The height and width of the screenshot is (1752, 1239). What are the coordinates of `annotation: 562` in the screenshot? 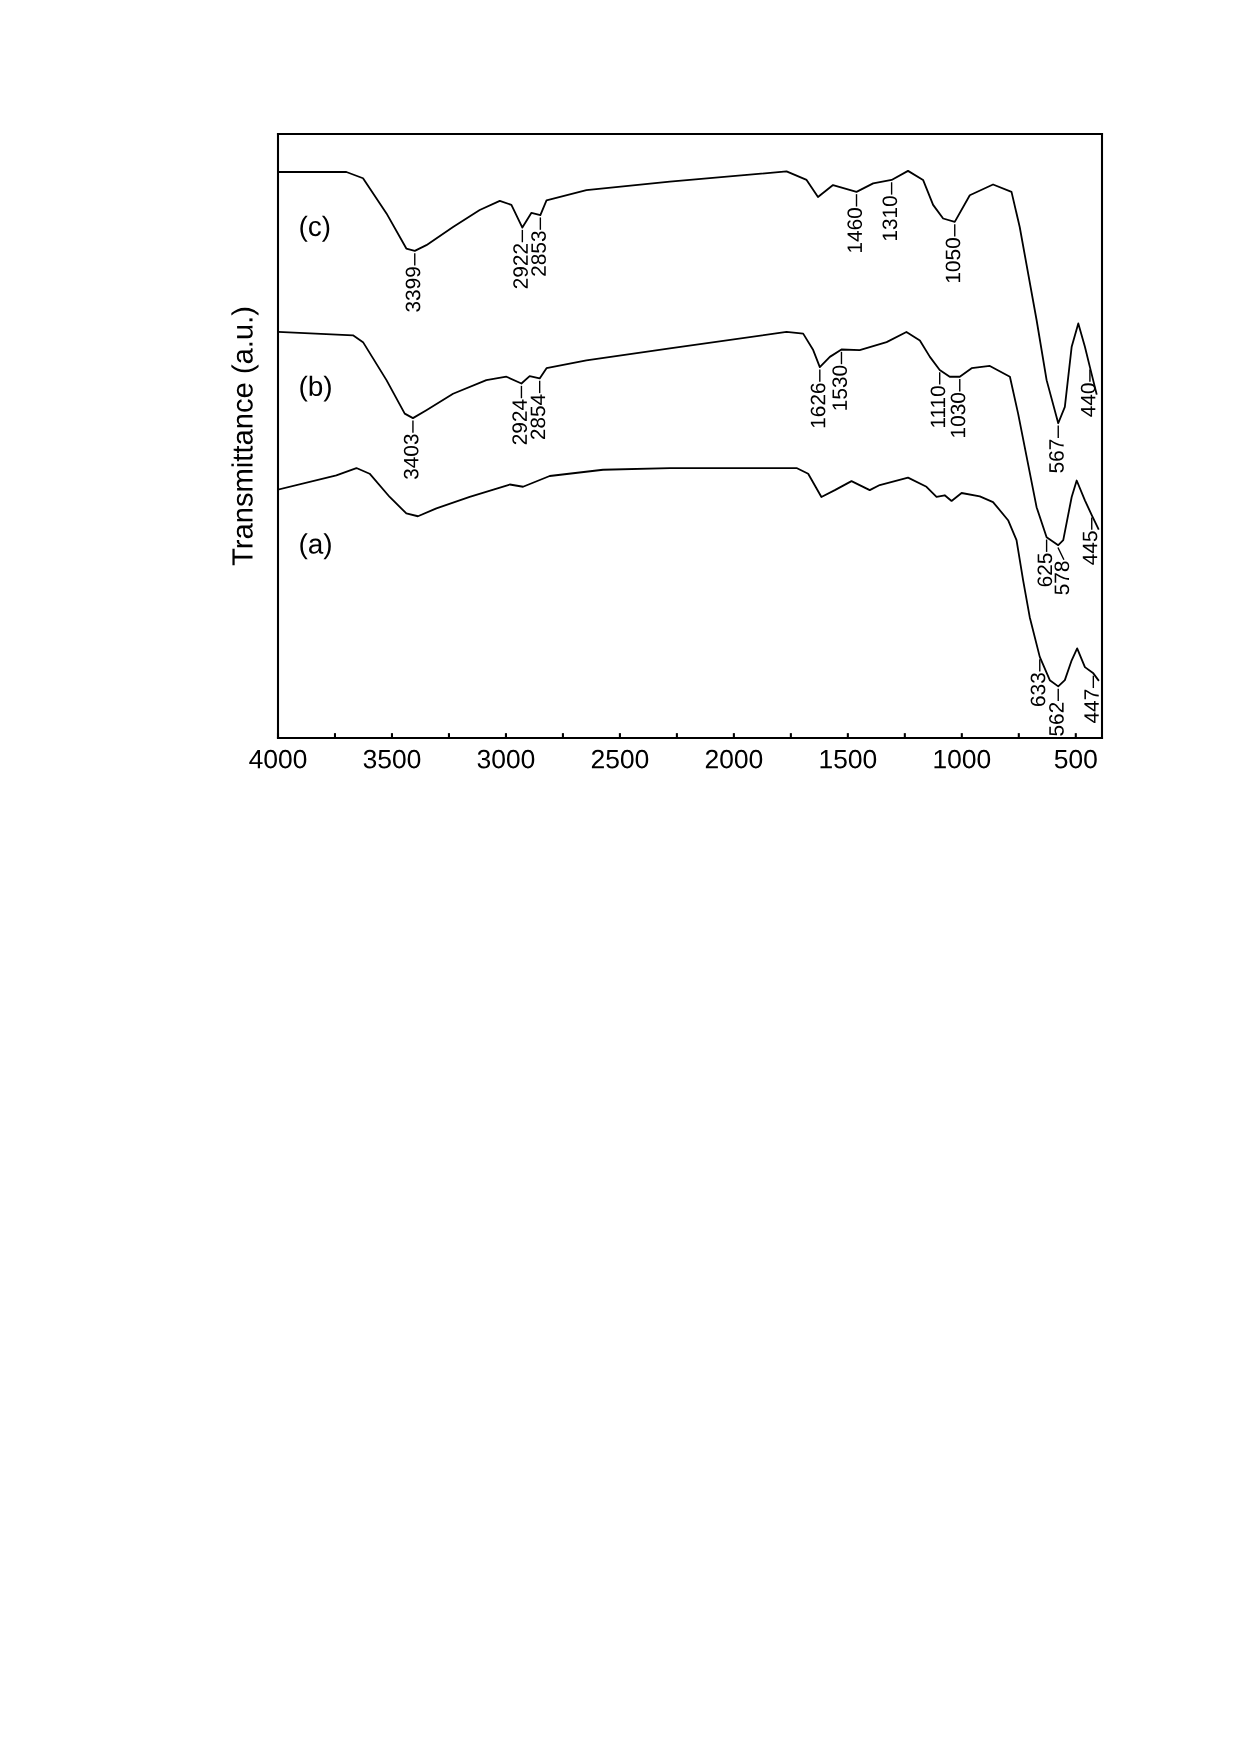 It's located at (1056, 719).